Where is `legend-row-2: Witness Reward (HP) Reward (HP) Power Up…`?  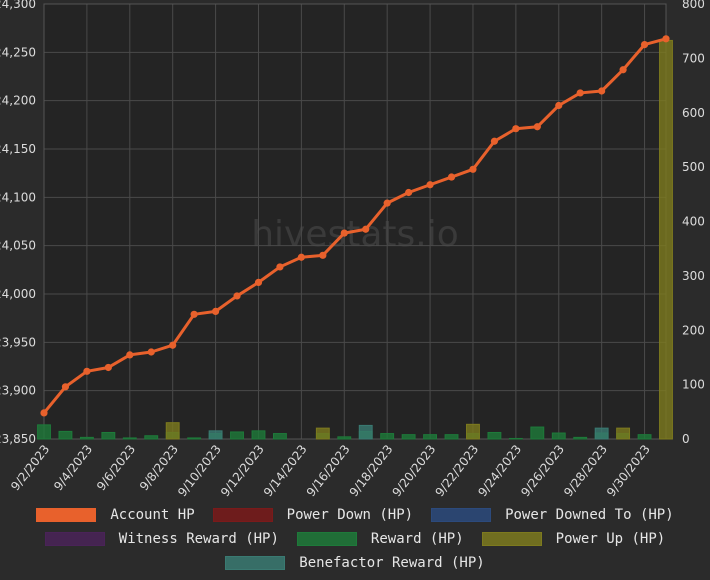
legend-row-2: Witness Reward (HP) Reward (HP) Power Up… is located at coordinates (355, 539).